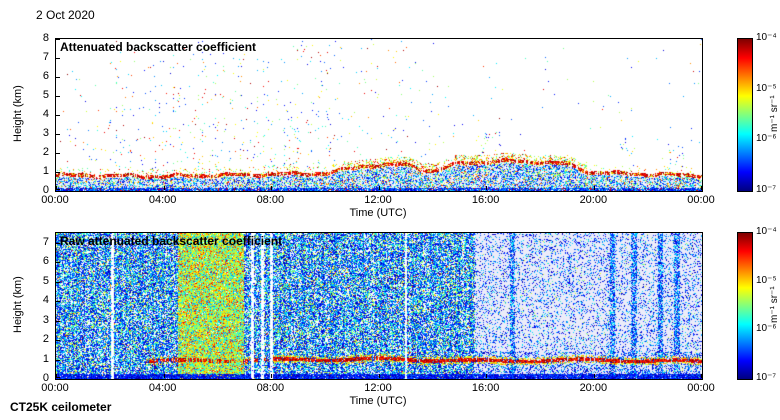  What do you see at coordinates (774, 305) in the screenshot?
I see `colorbar-unit-label-bottom: m⁻¹ sr⁻¹` at bounding box center [774, 305].